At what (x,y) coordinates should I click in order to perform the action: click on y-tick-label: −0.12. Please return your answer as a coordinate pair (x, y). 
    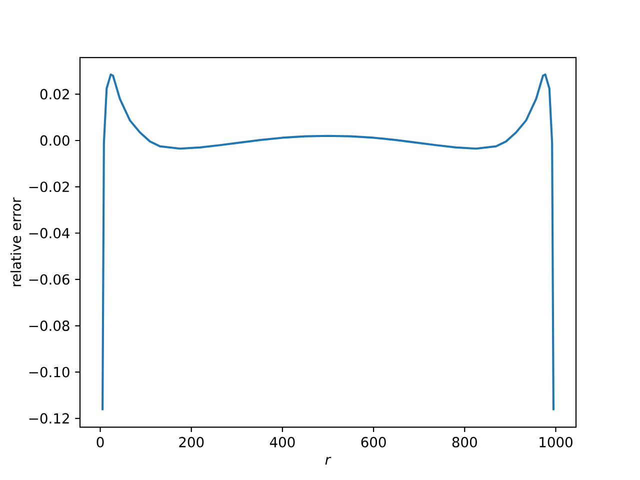
    Looking at the image, I should click on (49, 418).